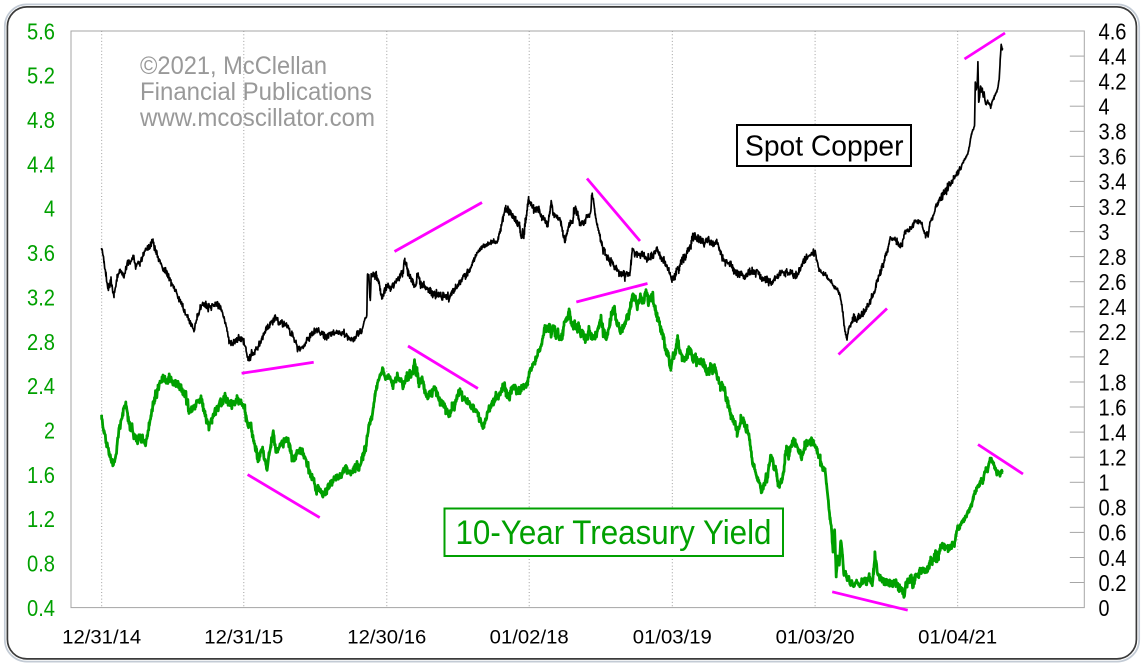 This screenshot has width=1144, height=671. I want to click on svg-text: www.mcoscillator.com, so click(257, 118).